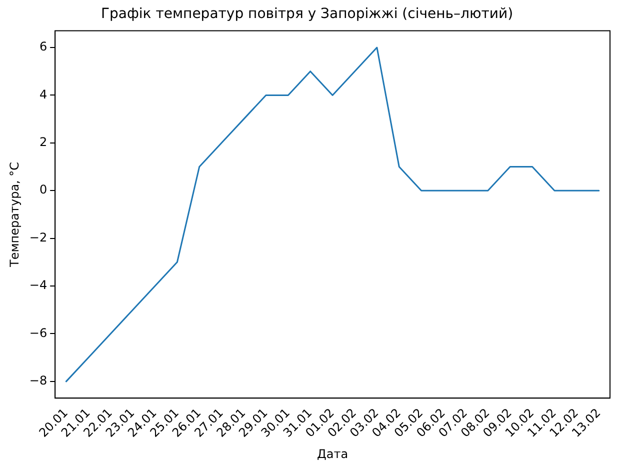 The image size is (630, 470). I want to click on y-tick-label: −6, so click(38, 333).